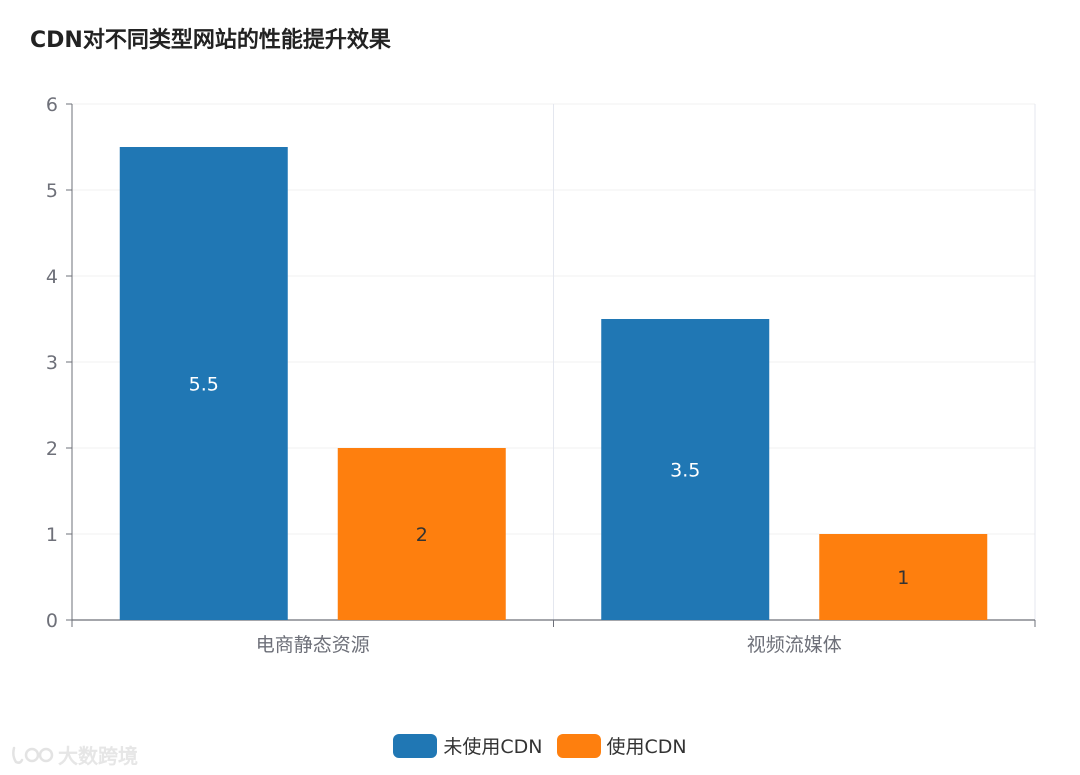 The width and height of the screenshot is (1080, 775). I want to click on y-tick-label: 0, so click(52, 621).